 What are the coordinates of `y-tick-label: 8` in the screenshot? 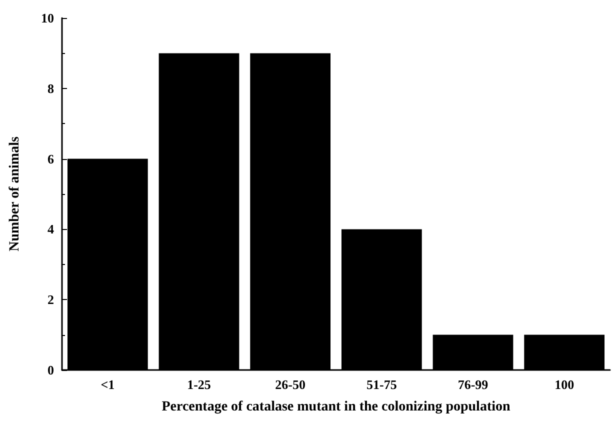 It's located at (51, 88).